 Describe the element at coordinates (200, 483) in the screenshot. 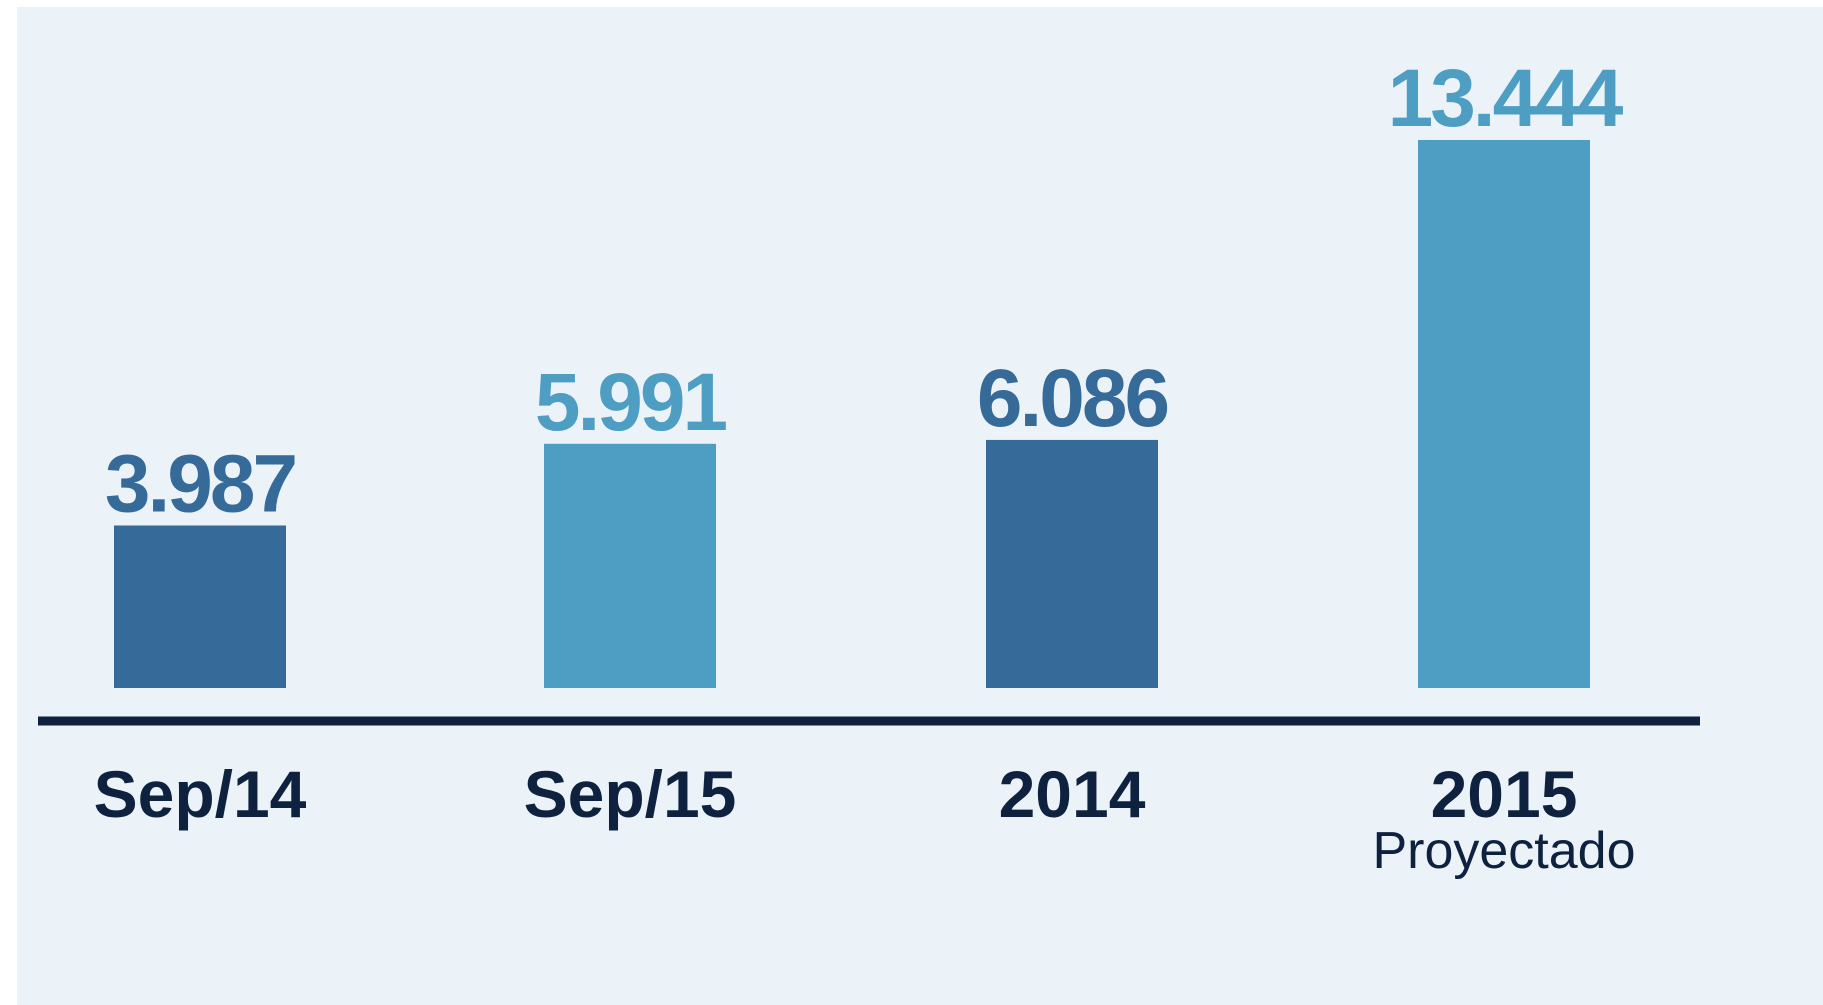

I see `value-label: 3.987` at that location.